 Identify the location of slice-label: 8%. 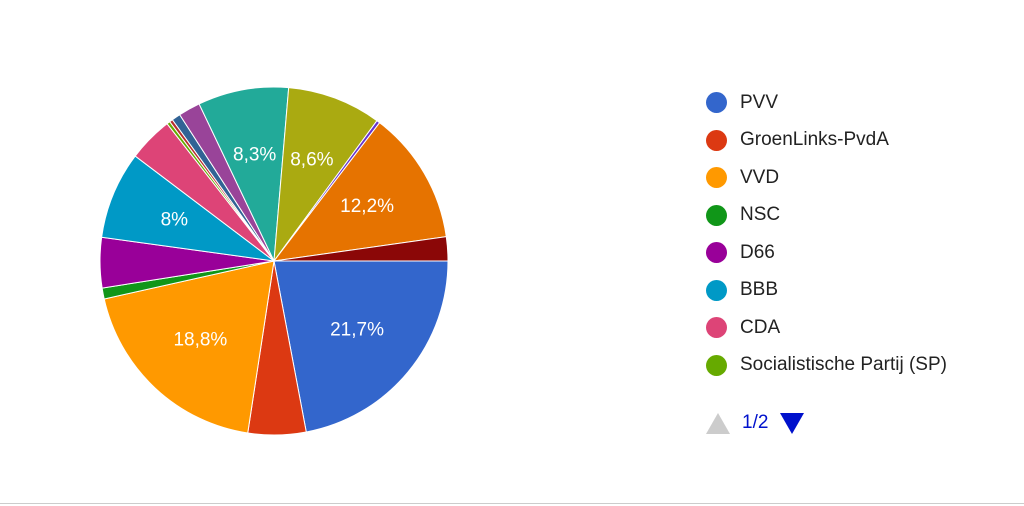
(175, 219).